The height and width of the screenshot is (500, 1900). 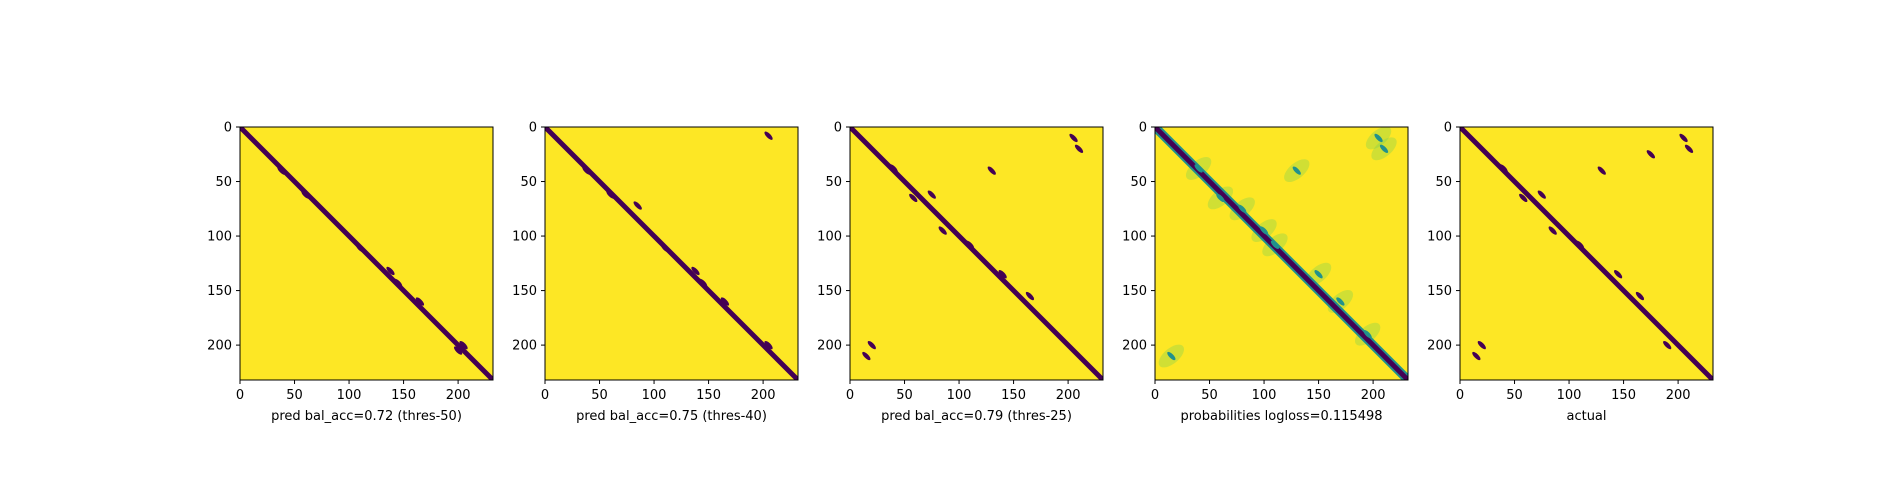 What do you see at coordinates (366, 416) in the screenshot?
I see `x-axis-label: pred bal_acc=0.72 (thres-50)` at bounding box center [366, 416].